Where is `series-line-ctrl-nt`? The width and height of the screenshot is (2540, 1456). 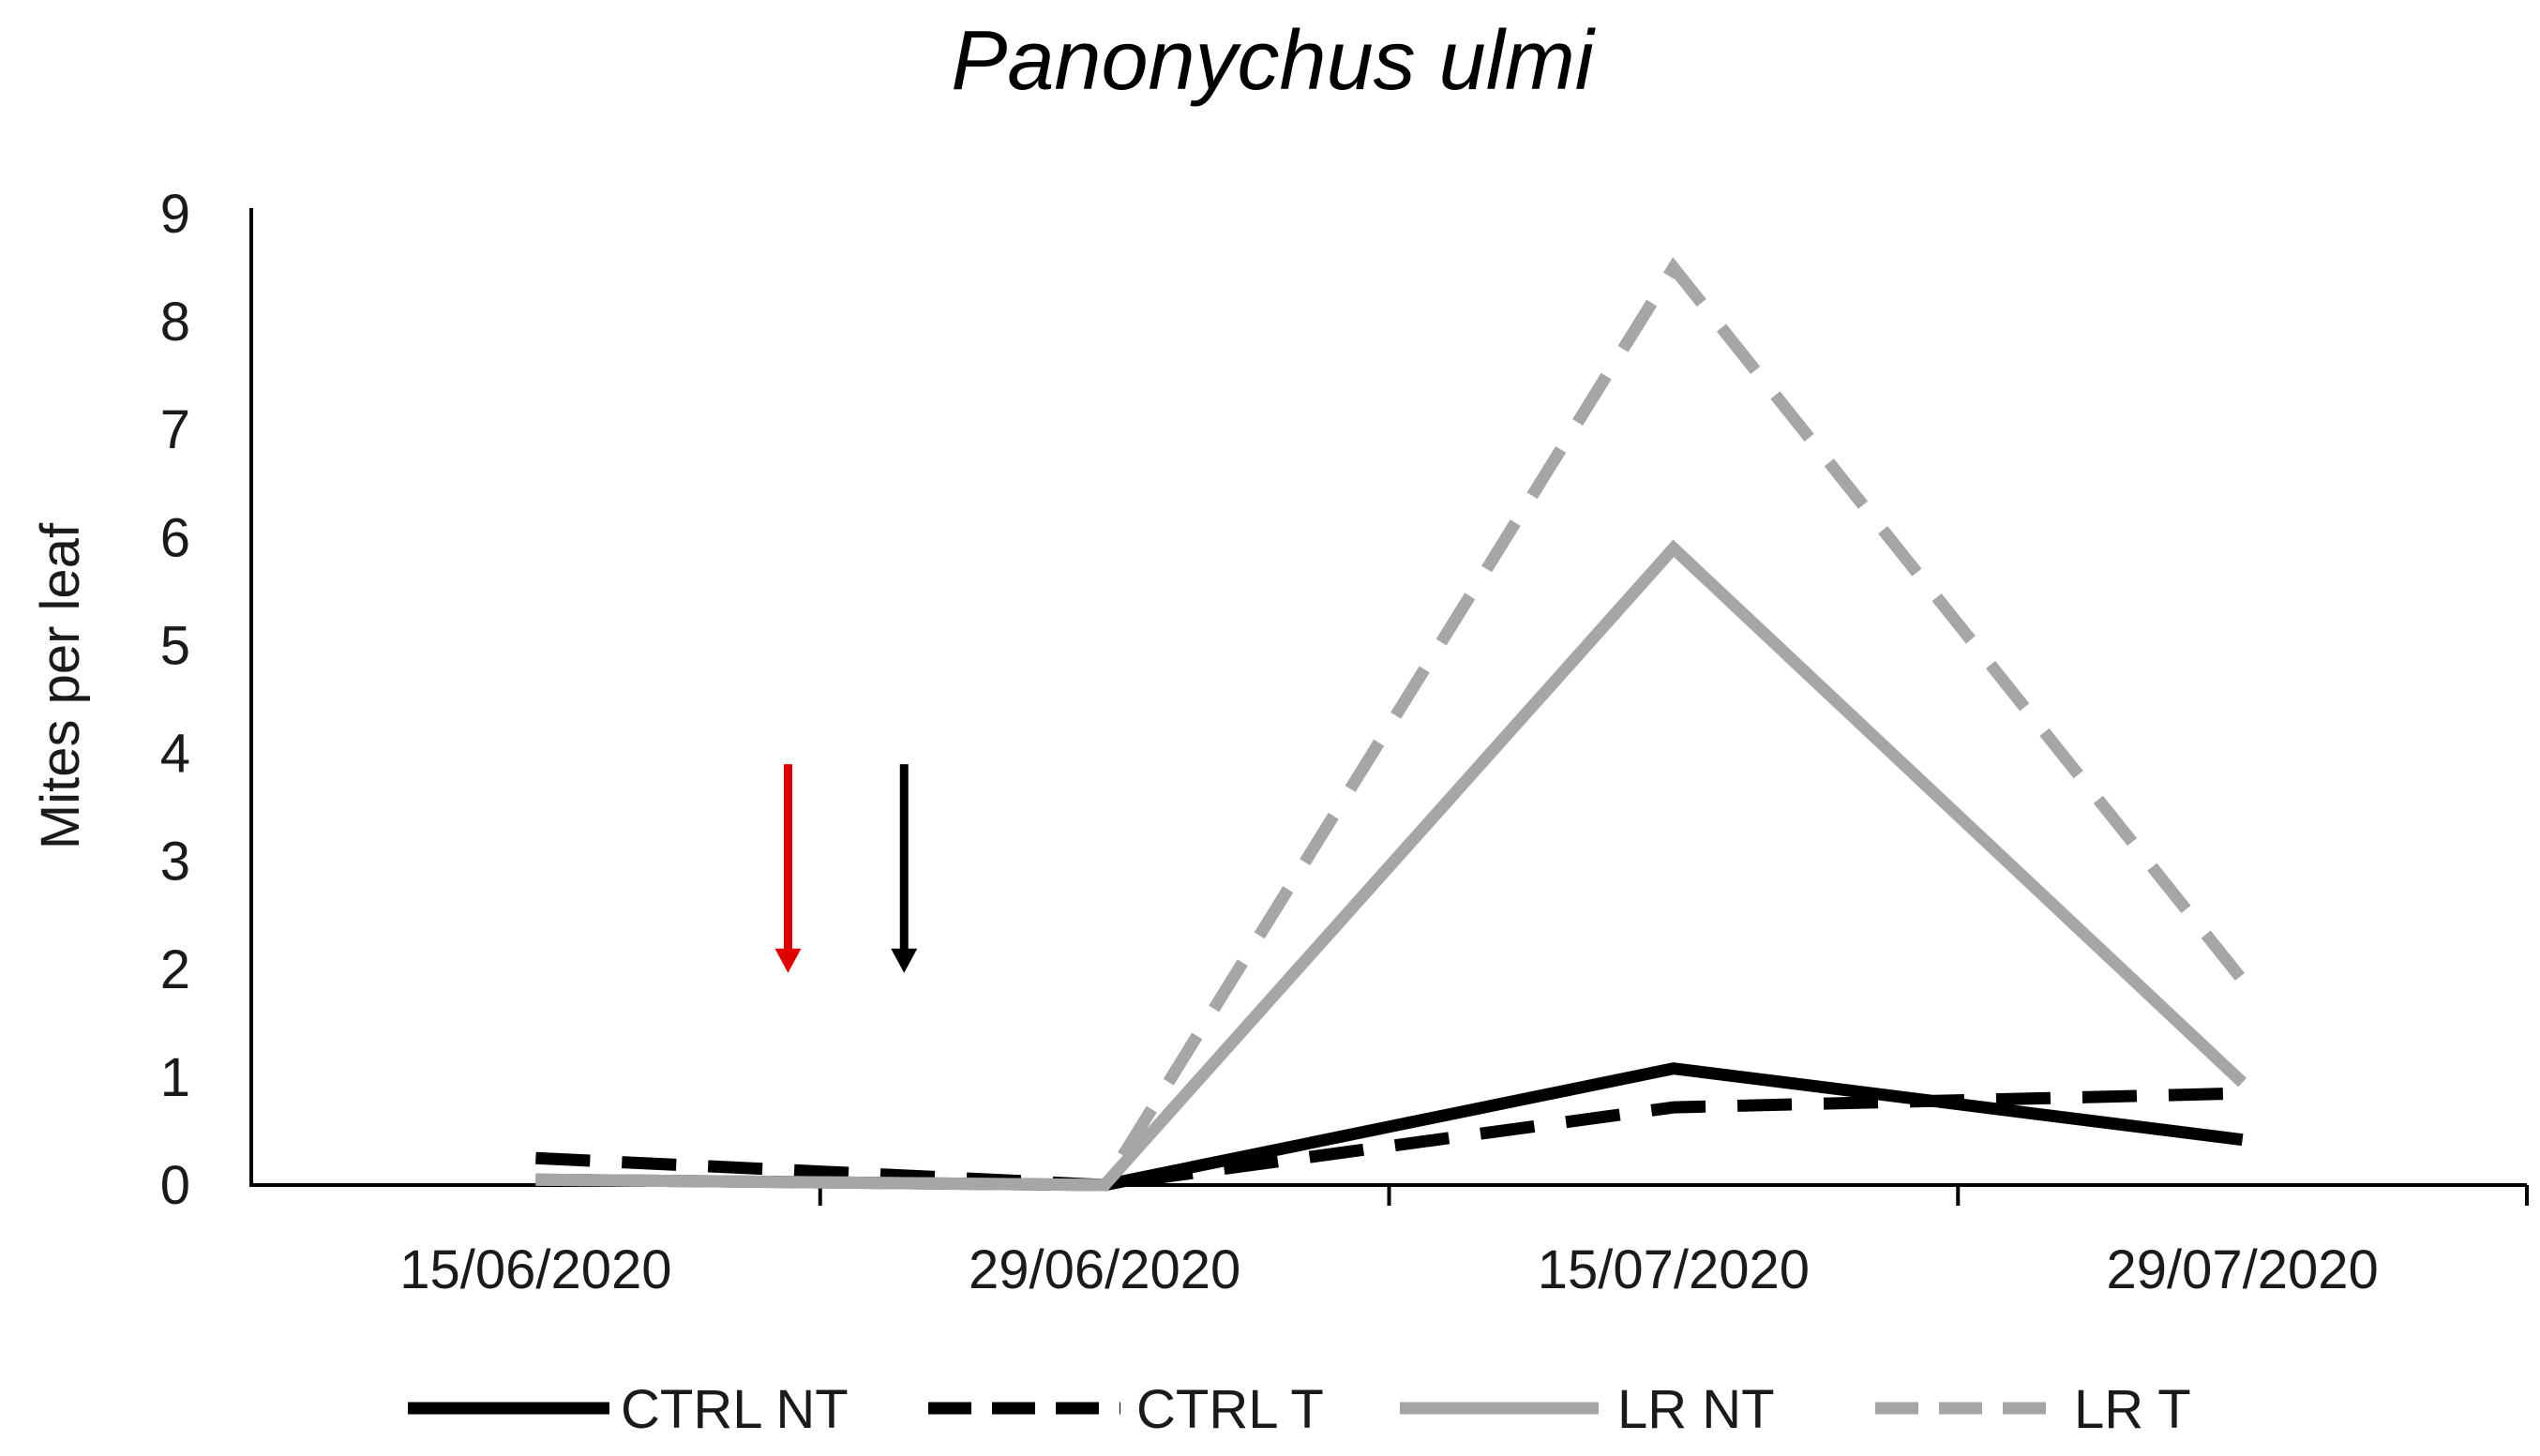 series-line-ctrl-nt is located at coordinates (1389, 1127).